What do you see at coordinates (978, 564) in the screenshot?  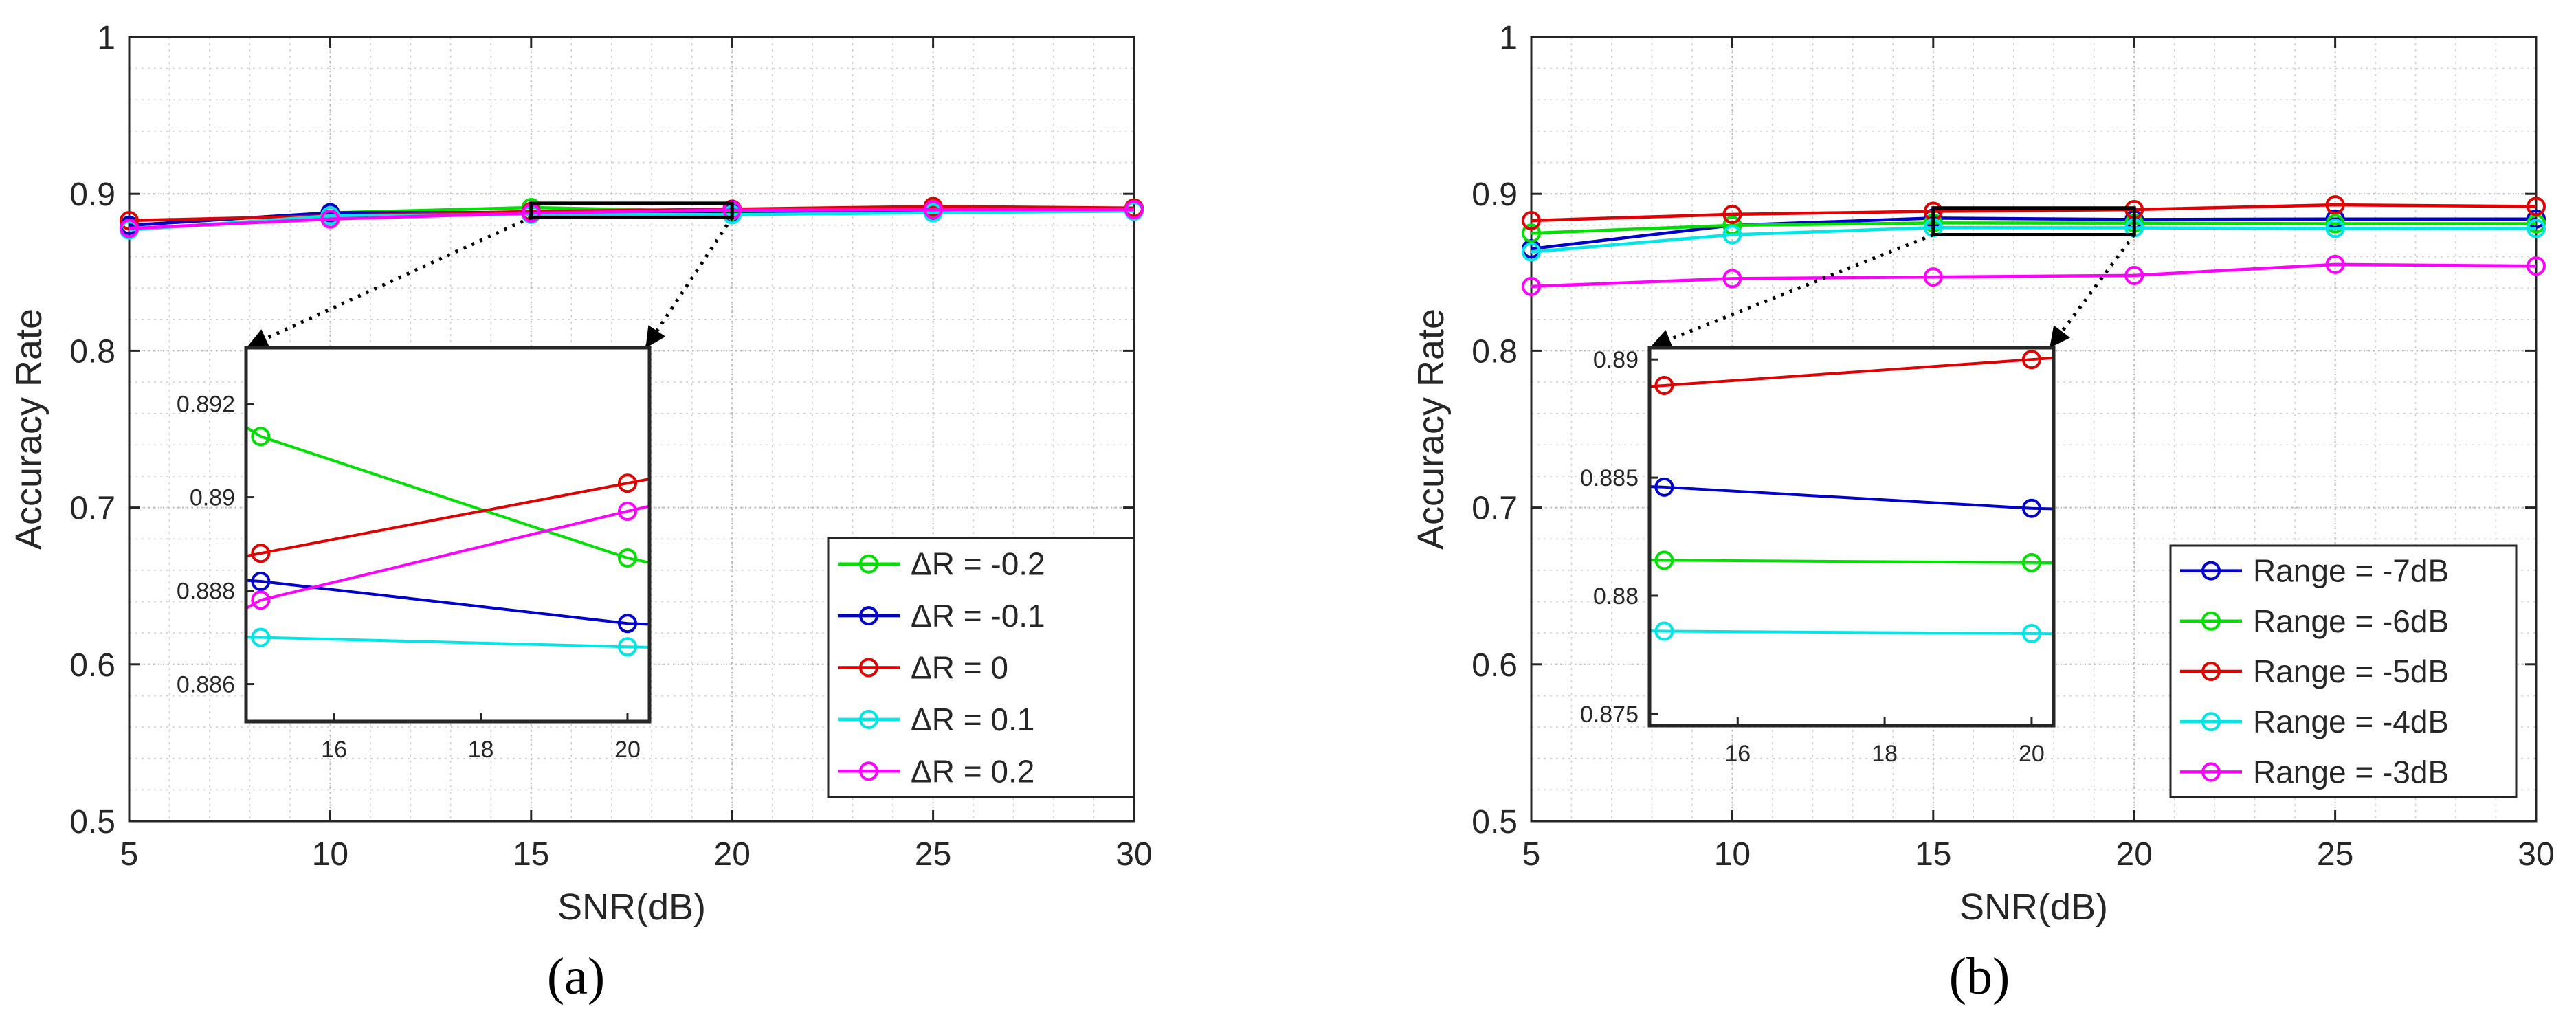 I see `legend-label: ΔR = -0.2` at bounding box center [978, 564].